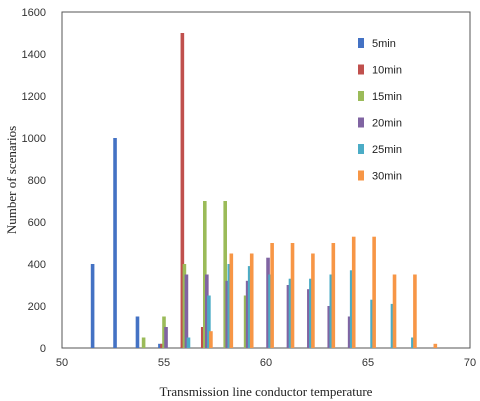 This screenshot has width=480, height=401. What do you see at coordinates (380, 110) in the screenshot?
I see `legend: 5min 10min 15min 20min 25min 30min` at bounding box center [380, 110].